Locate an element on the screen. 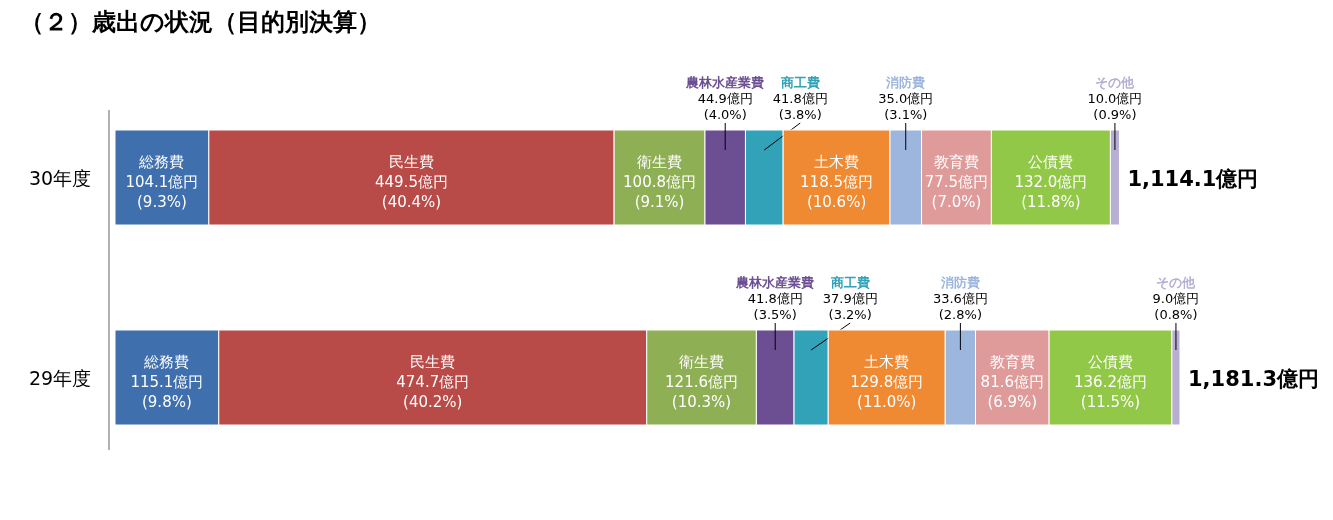 The width and height of the screenshot is (1333, 520). series-label: 公債費 is located at coordinates (1051, 161).